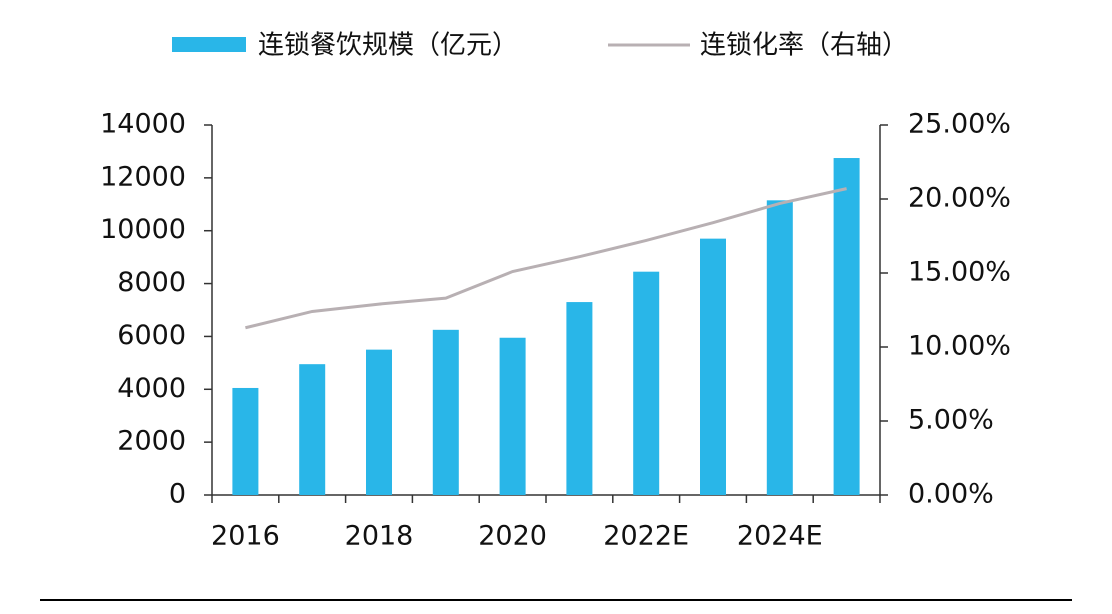 The height and width of the screenshot is (614, 1112). Describe the element at coordinates (646, 536) in the screenshot. I see `x-tick-label: 2022E` at that location.